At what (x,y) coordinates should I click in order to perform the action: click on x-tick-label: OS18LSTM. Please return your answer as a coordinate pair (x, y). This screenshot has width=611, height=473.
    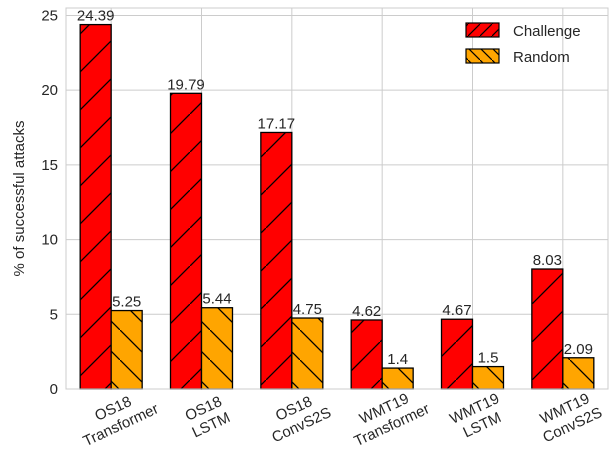
    Looking at the image, I should click on (207, 417).